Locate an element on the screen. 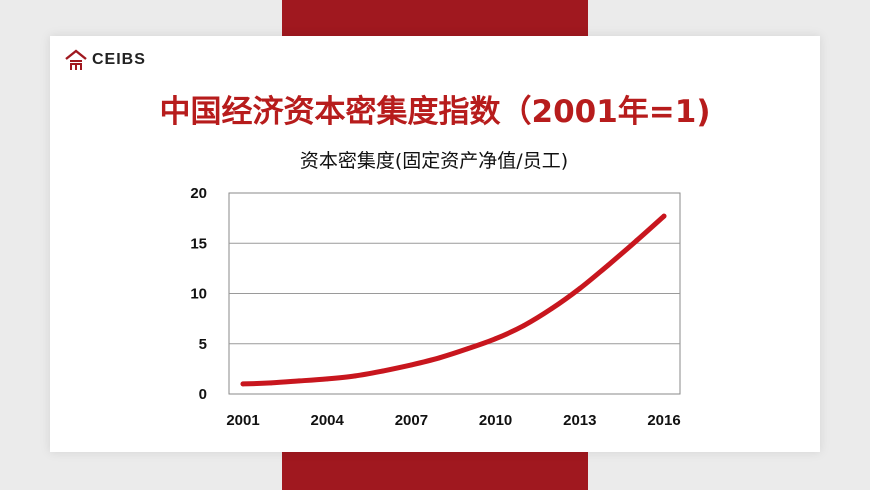 The width and height of the screenshot is (870, 490). x-axis-ticks: 2001 2004 2007 2010 2013 2016 is located at coordinates (453, 420).